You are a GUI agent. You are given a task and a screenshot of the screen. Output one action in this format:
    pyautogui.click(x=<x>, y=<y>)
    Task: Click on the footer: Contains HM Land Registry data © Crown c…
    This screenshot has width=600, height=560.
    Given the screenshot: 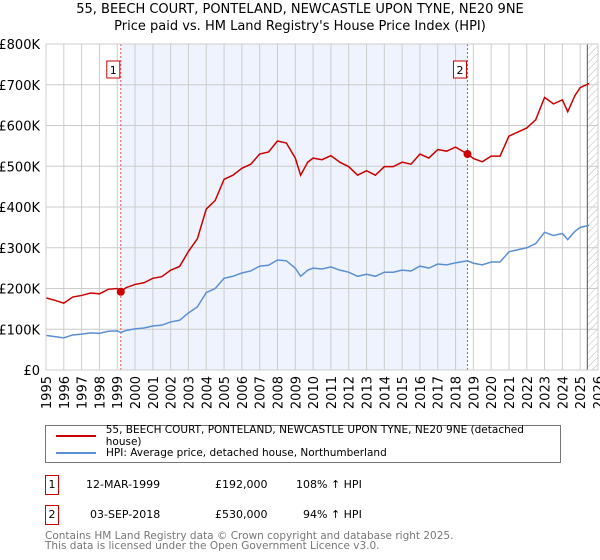 What is the action you would take?
    pyautogui.click(x=249, y=541)
    